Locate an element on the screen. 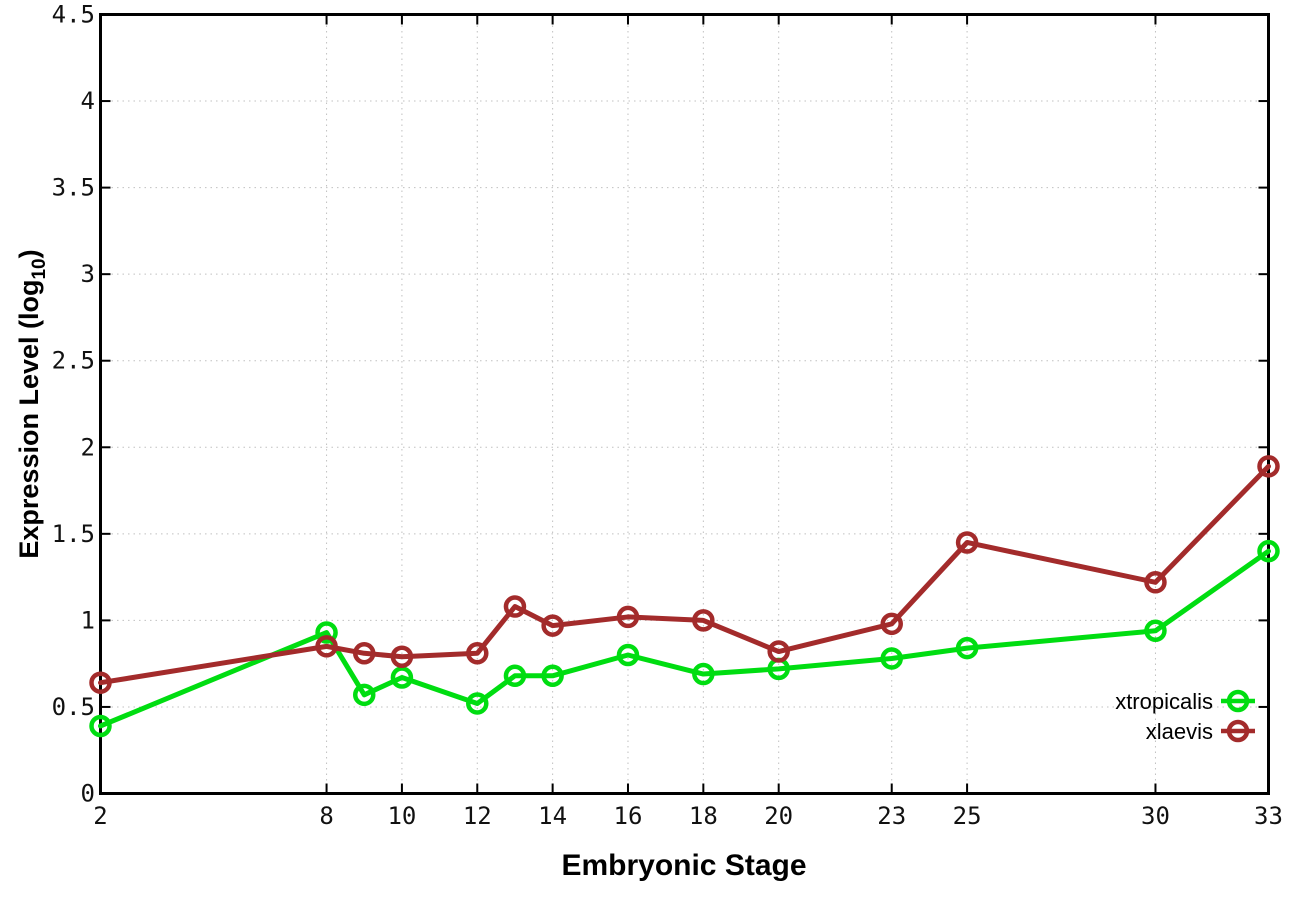  legend-label-xtropicalis: xtropicalis is located at coordinates (1164, 701).